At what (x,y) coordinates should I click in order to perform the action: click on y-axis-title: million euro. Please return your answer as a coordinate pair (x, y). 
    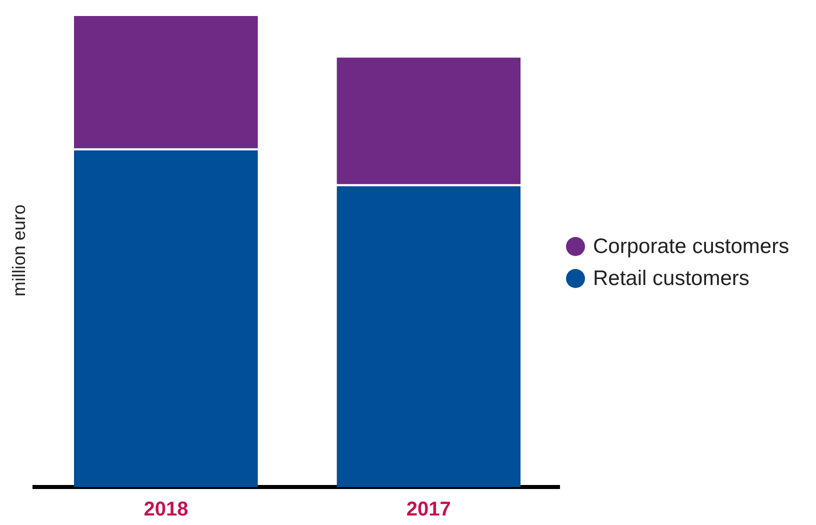
    Looking at the image, I should click on (18, 250).